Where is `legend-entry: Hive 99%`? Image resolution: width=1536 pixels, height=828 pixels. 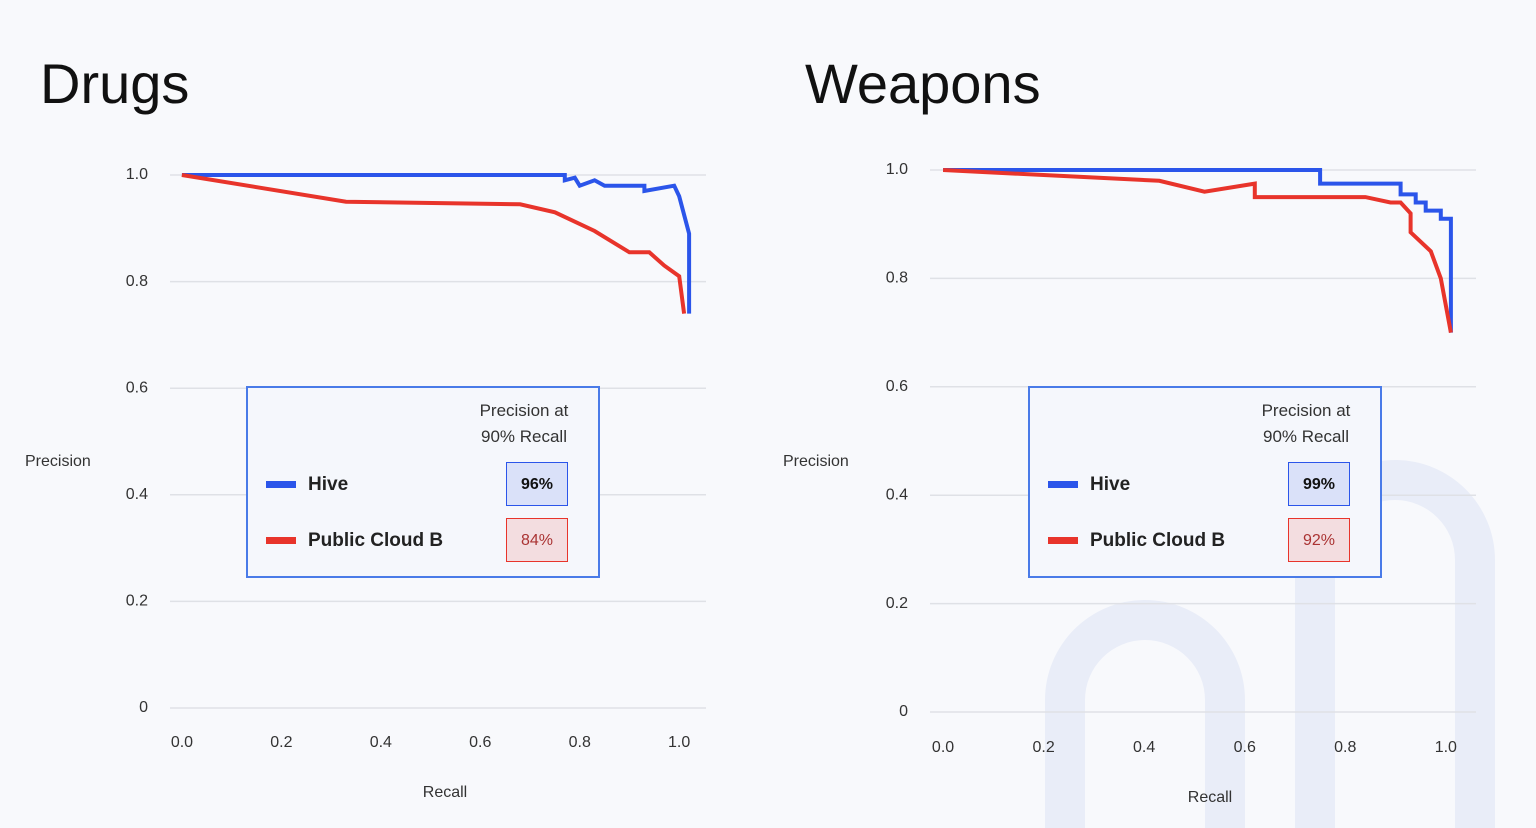
legend-entry: Hive 99% is located at coordinates (1208, 485).